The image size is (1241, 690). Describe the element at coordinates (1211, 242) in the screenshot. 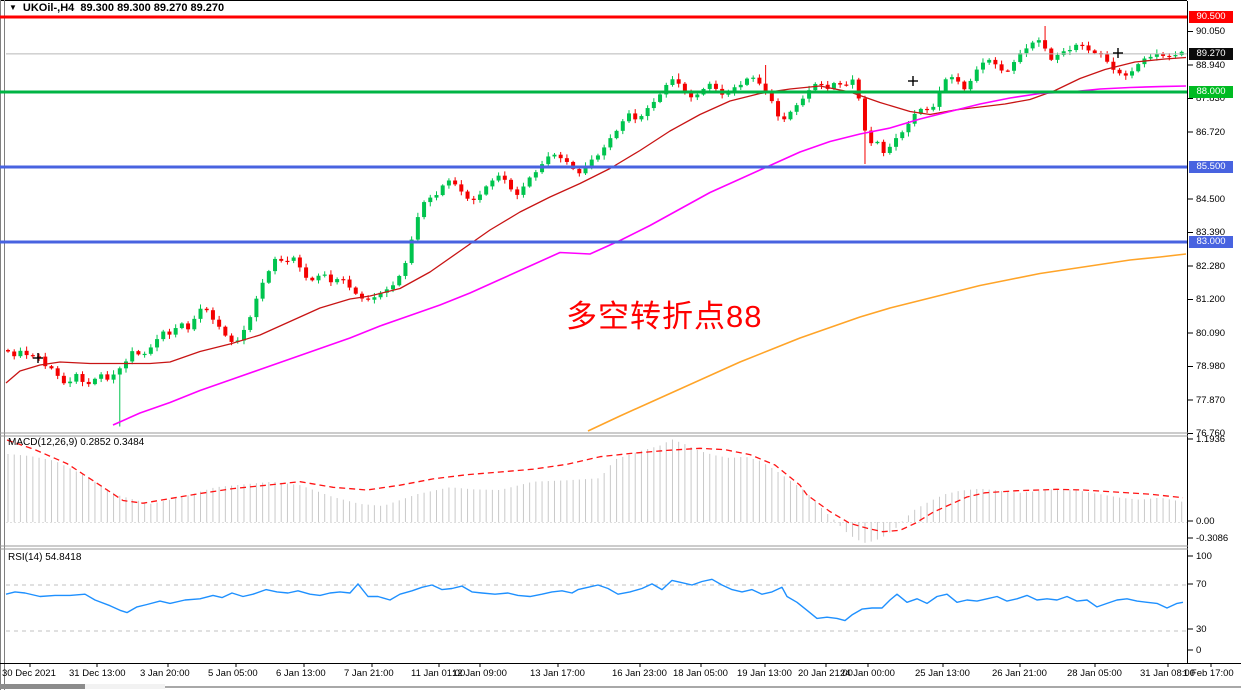

I see `price-level-badge: 83.000` at that location.